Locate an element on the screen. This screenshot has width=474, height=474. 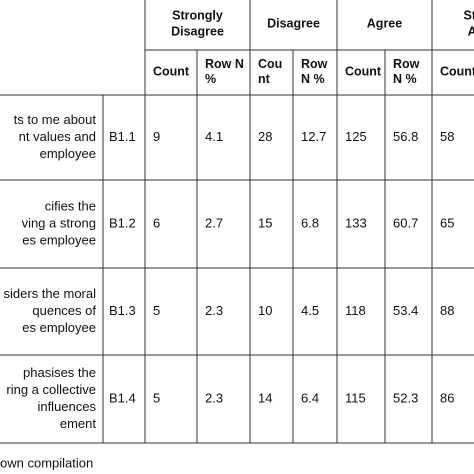
cell: 15 is located at coordinates (265, 222).